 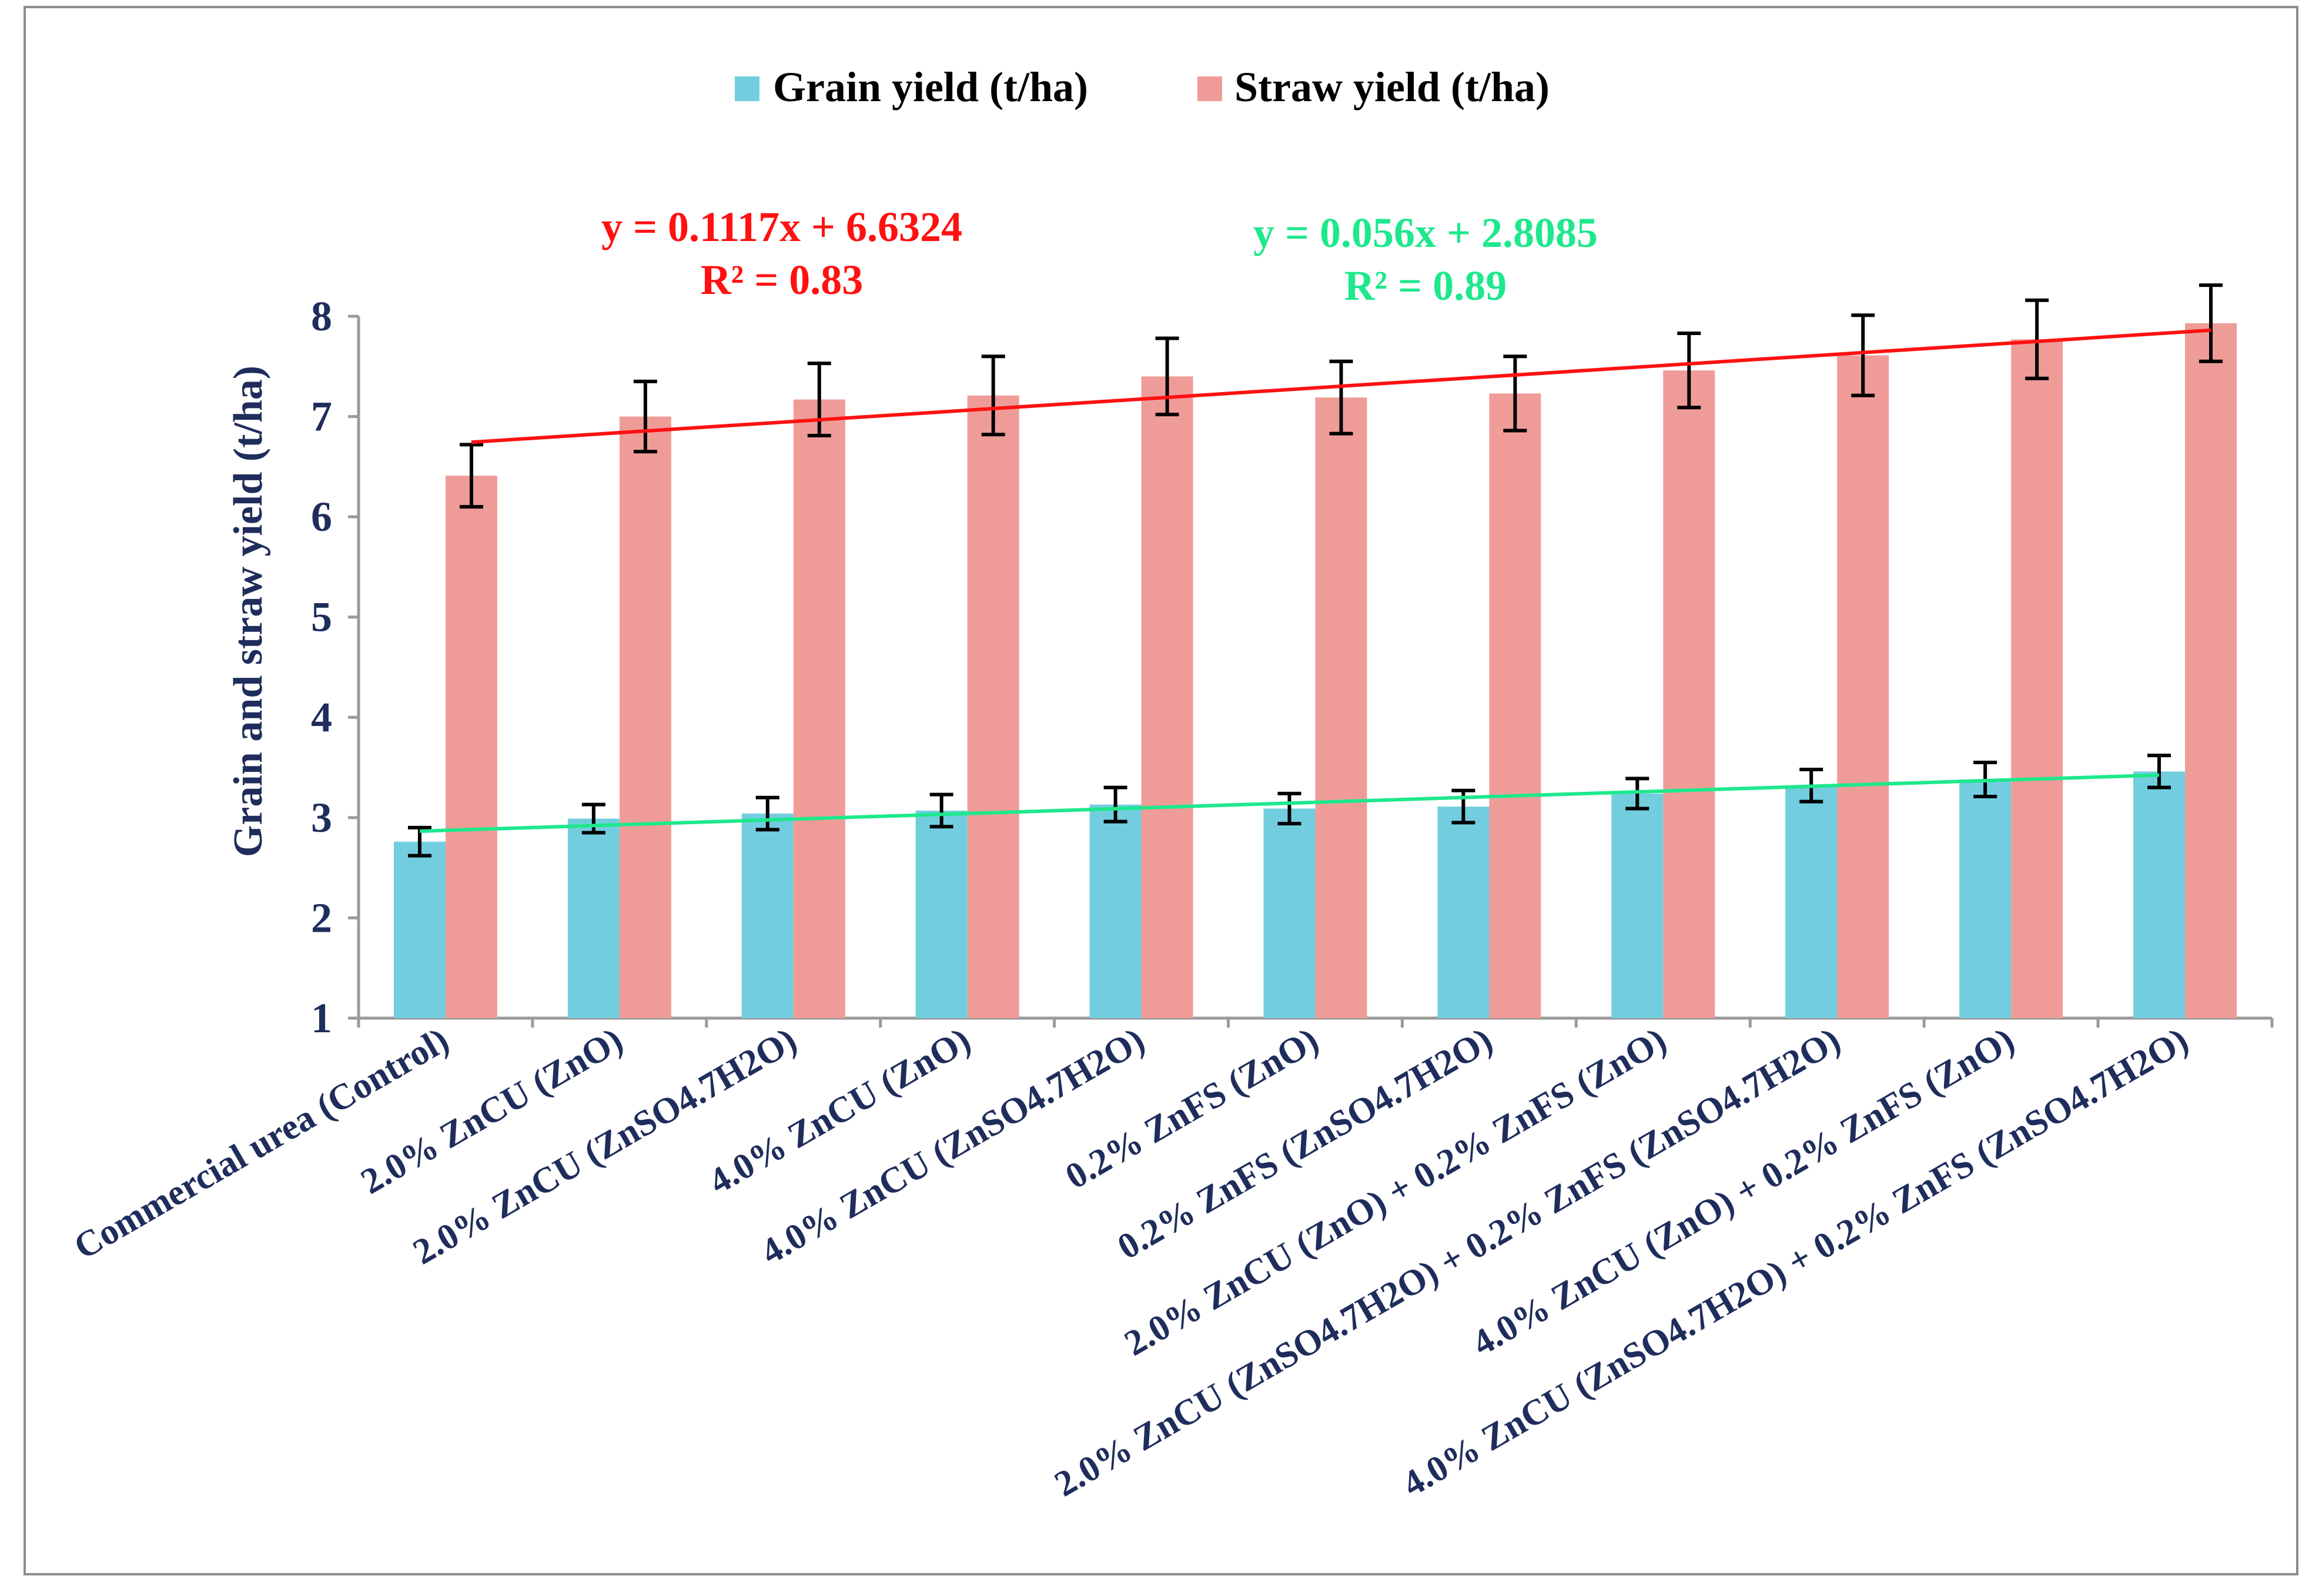 What do you see at coordinates (322, 1018) in the screenshot?
I see `y-tick-label: 1` at bounding box center [322, 1018].